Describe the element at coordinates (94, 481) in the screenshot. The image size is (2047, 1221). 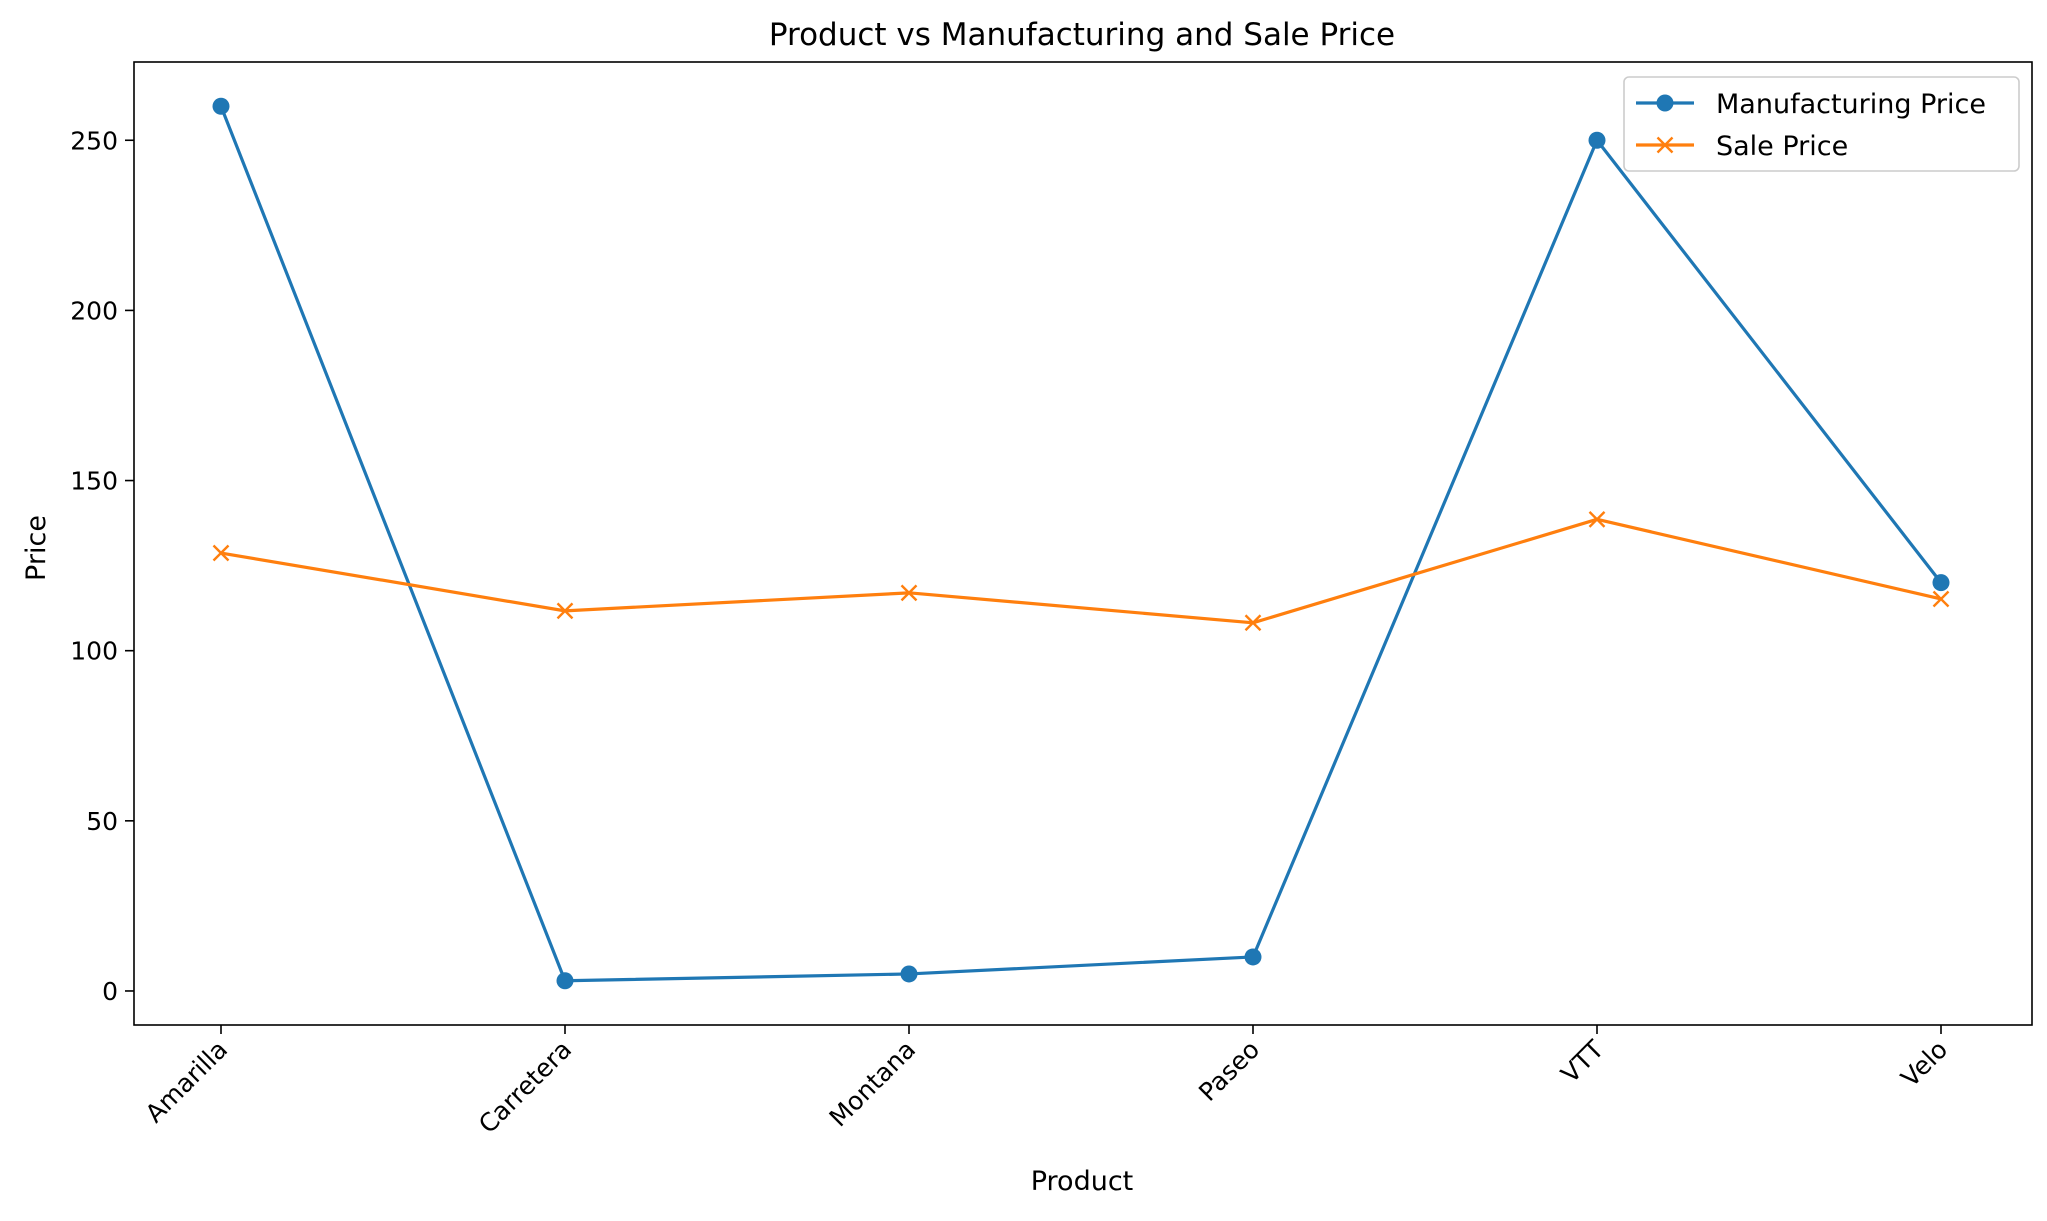
I see `y-tick-label: 150` at that location.